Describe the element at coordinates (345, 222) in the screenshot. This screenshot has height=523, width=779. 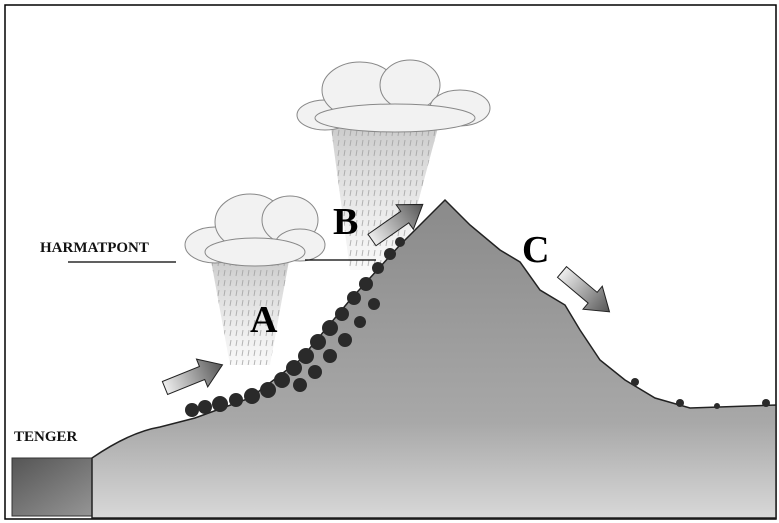
I see `label-b: B` at that location.